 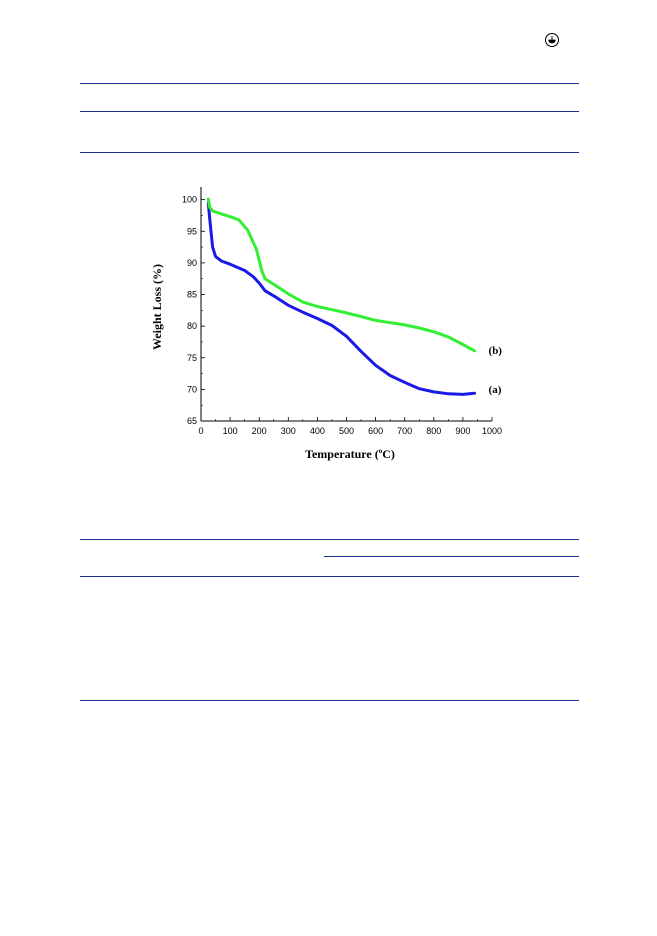 I want to click on x-tick-label: 400, so click(x=317, y=431).